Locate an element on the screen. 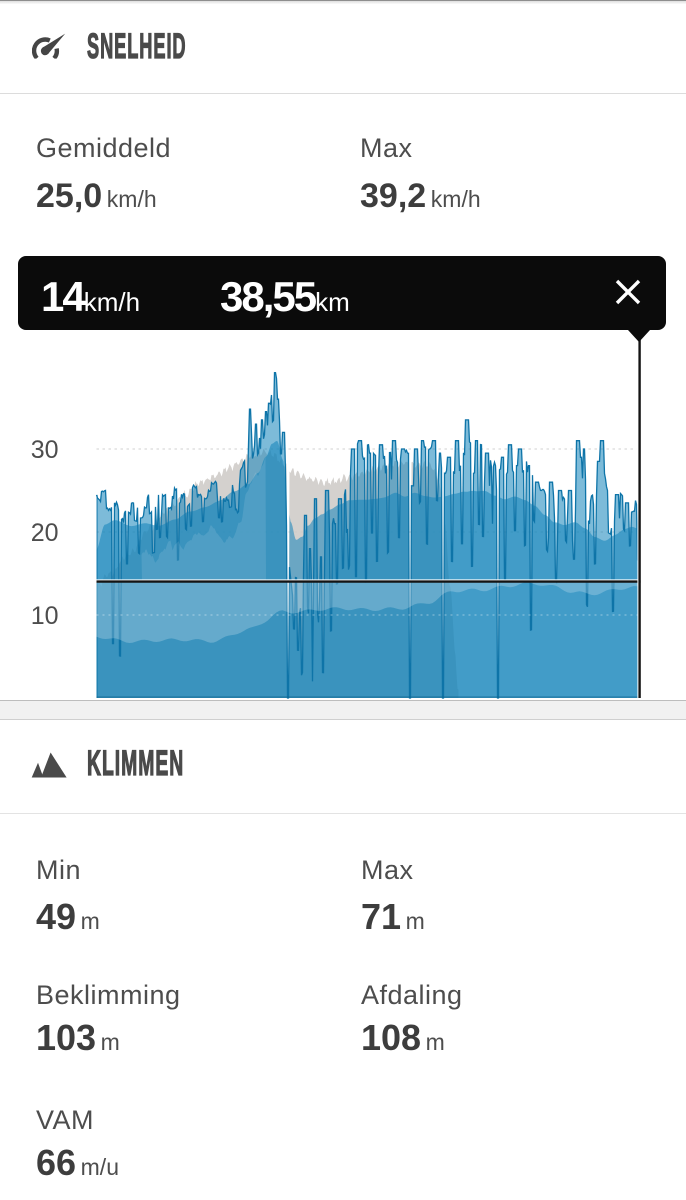 This screenshot has height=1200, width=686. svg-text: 30 is located at coordinates (45, 450).